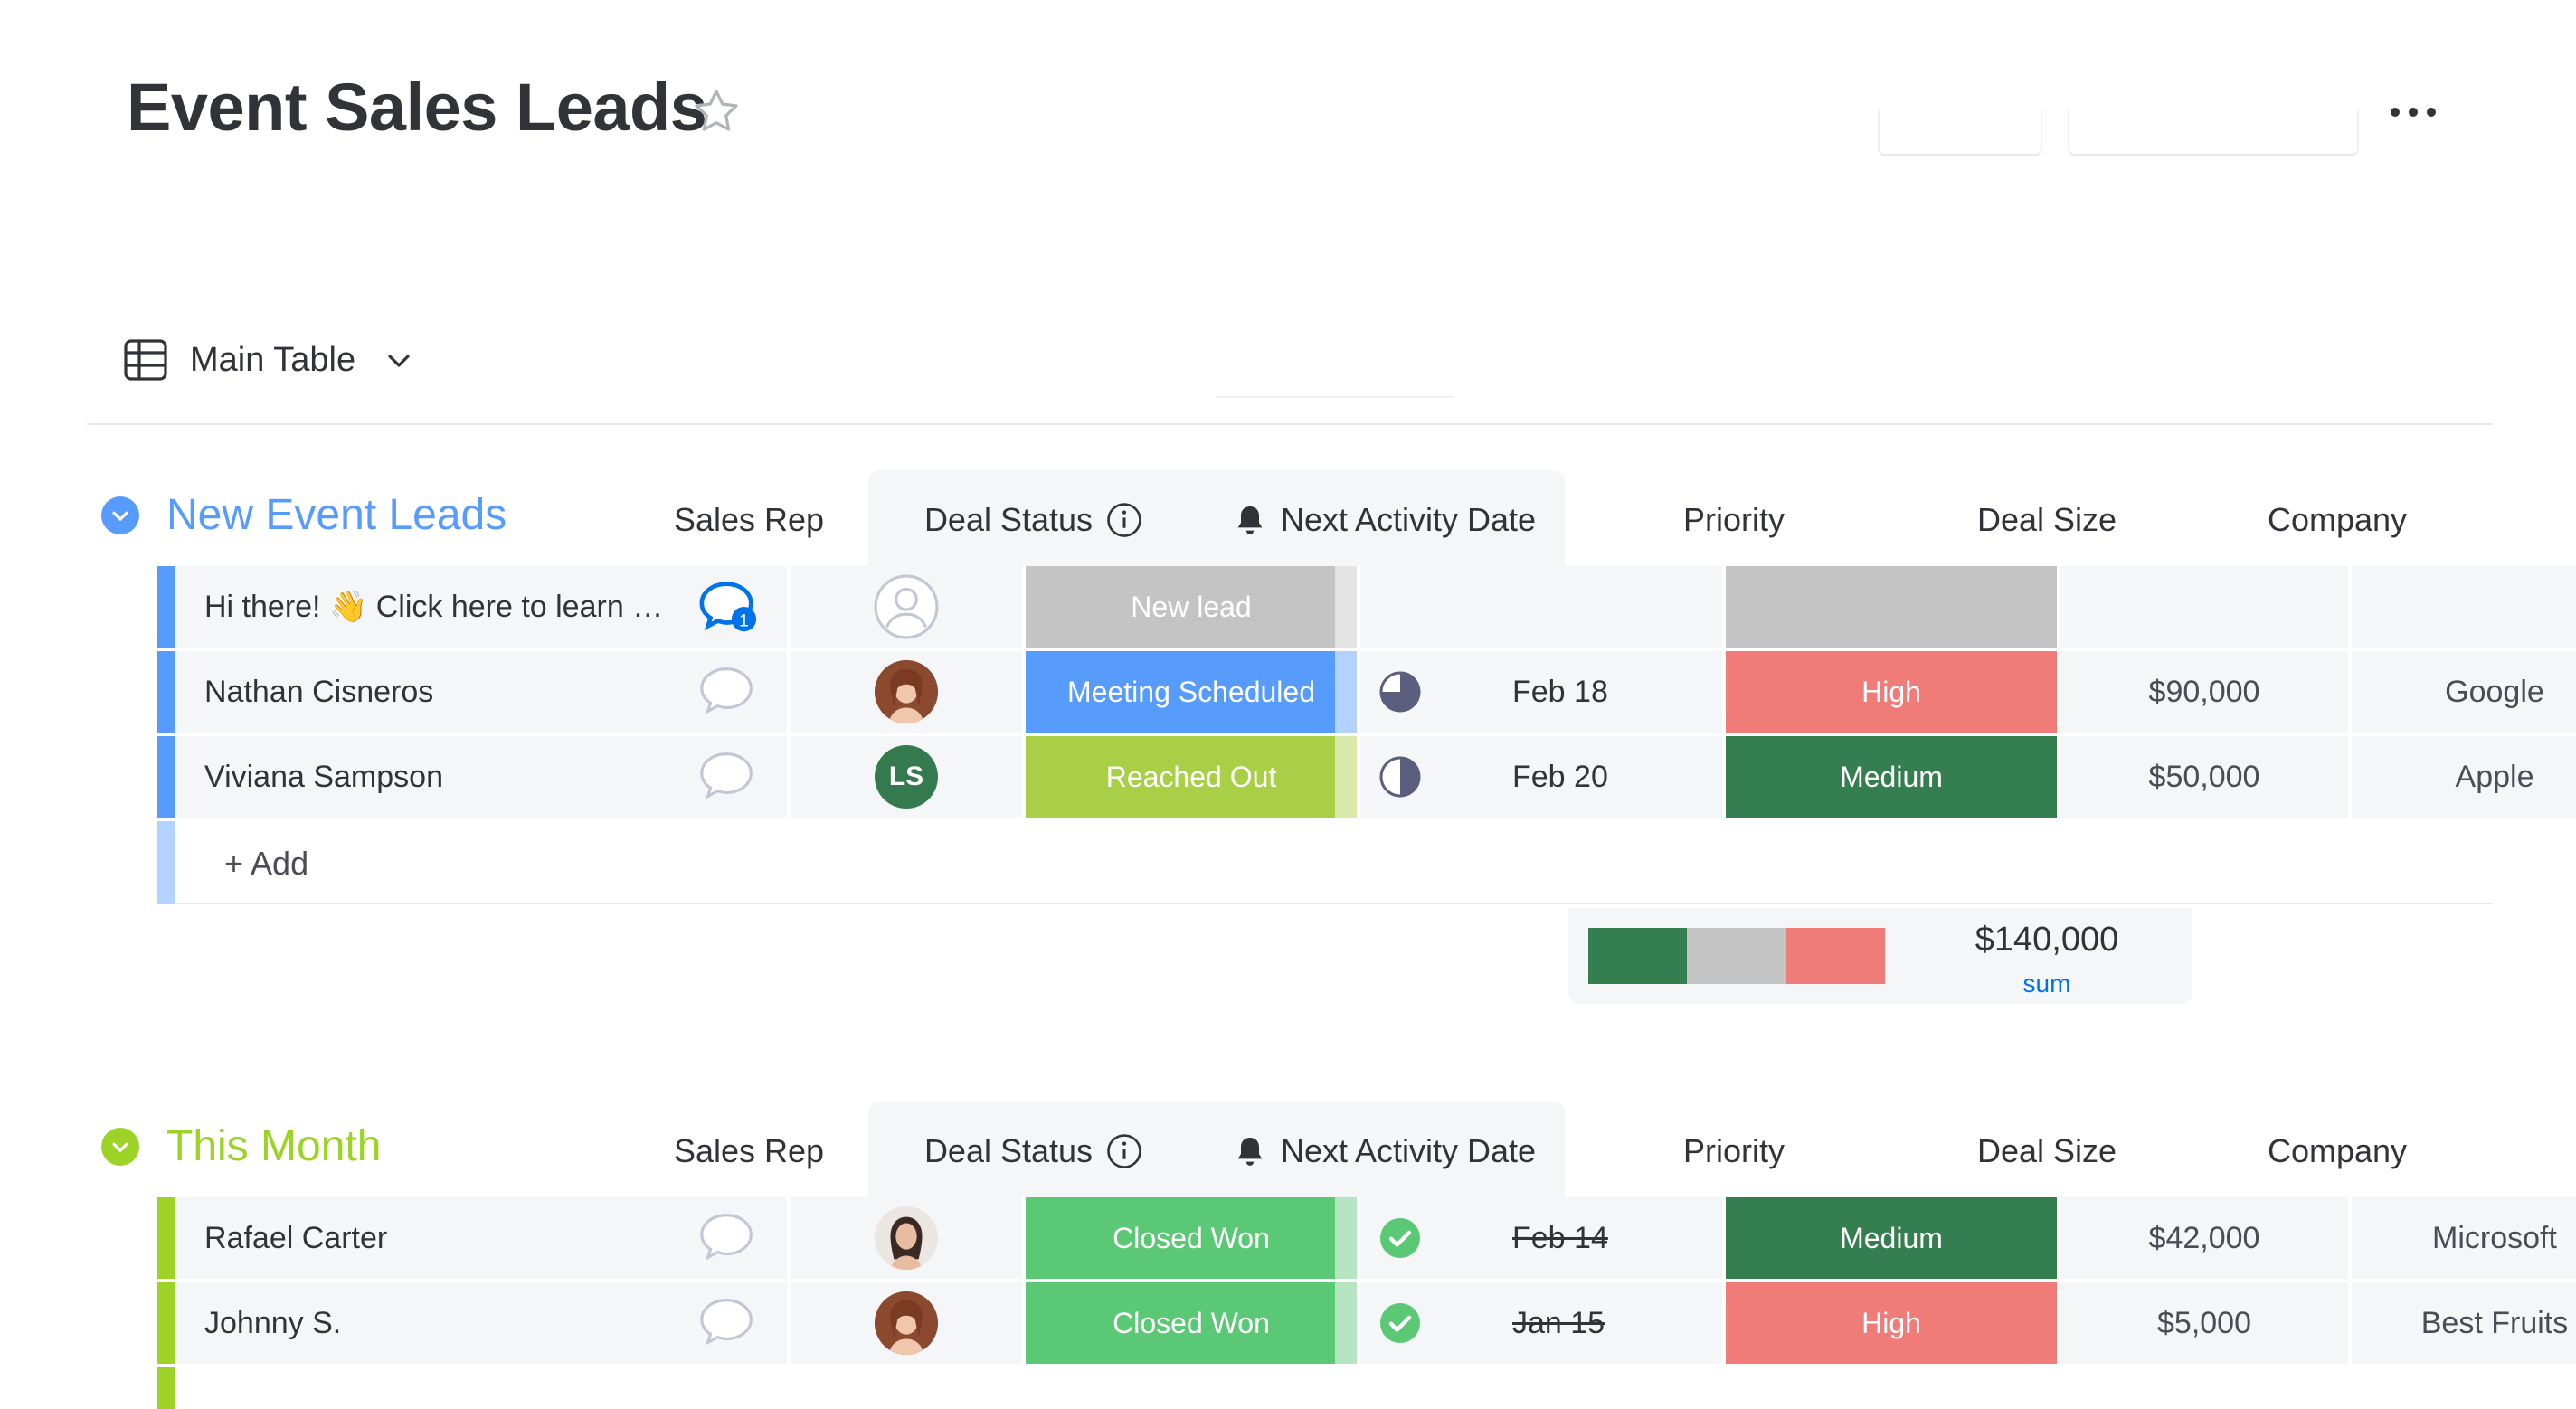 The height and width of the screenshot is (1409, 2576). Describe the element at coordinates (323, 776) in the screenshot. I see `item-name: Viviana Sampson` at that location.